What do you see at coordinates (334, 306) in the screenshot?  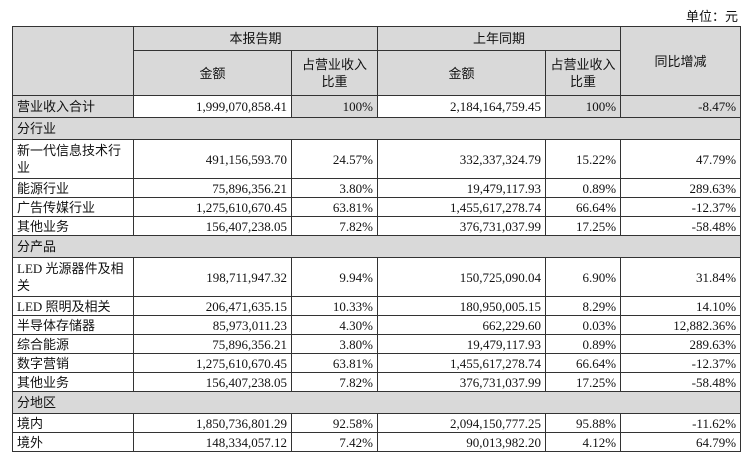 I see `cur-share: 10.33%` at bounding box center [334, 306].